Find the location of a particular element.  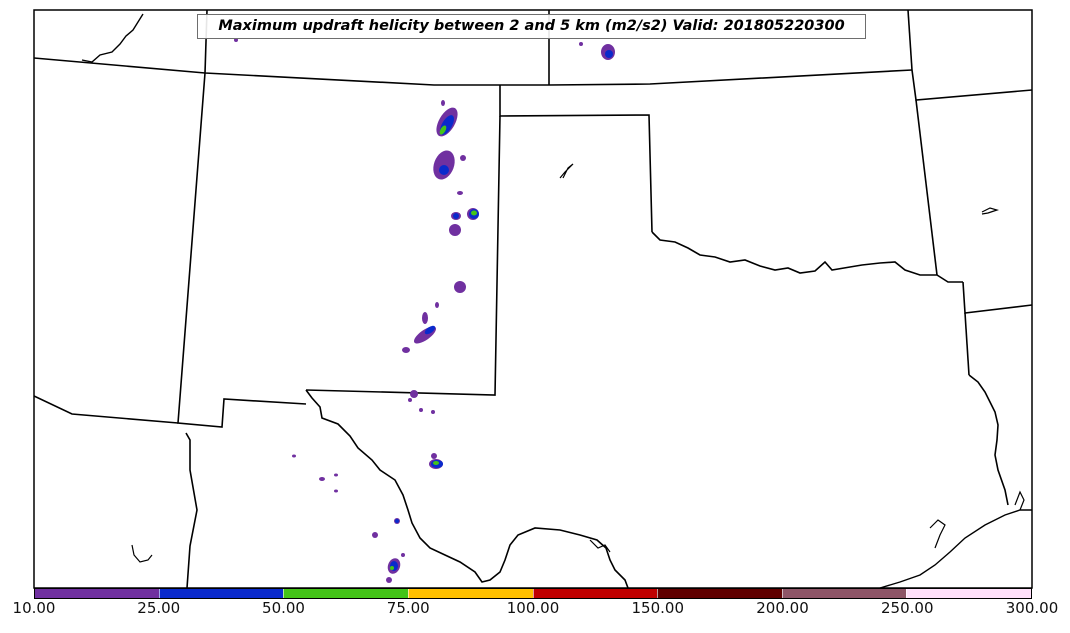

colorbar-tick-label: 75.00 is located at coordinates (408, 608).